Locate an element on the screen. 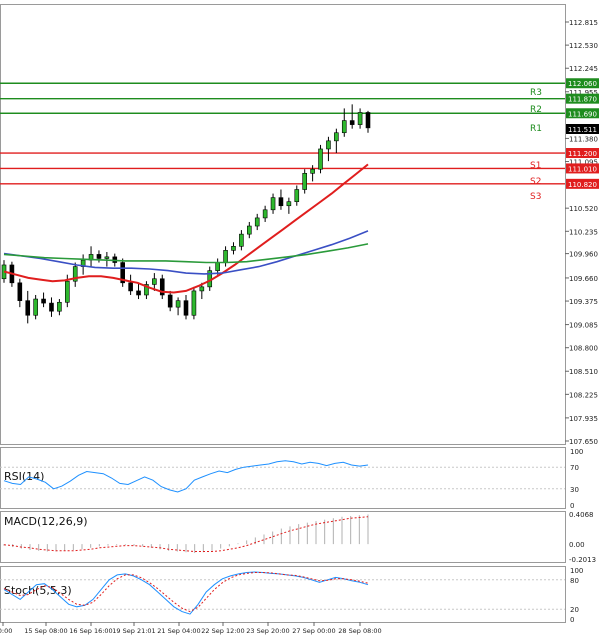  y-tick-label: 110.520 is located at coordinates (583, 209).